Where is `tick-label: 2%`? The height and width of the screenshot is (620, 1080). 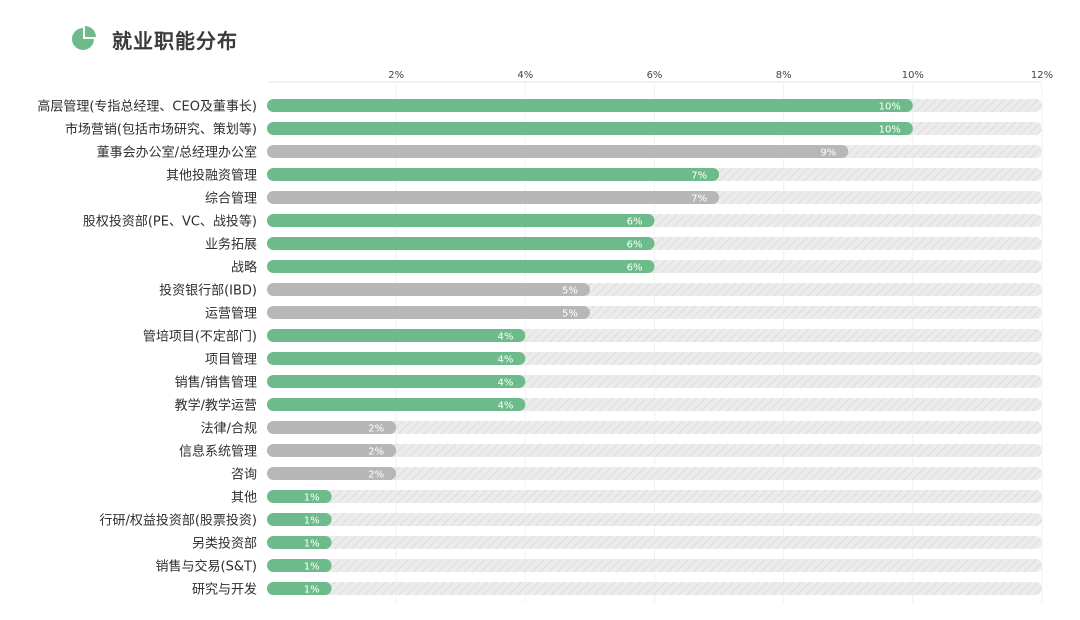 tick-label: 2% is located at coordinates (396, 75).